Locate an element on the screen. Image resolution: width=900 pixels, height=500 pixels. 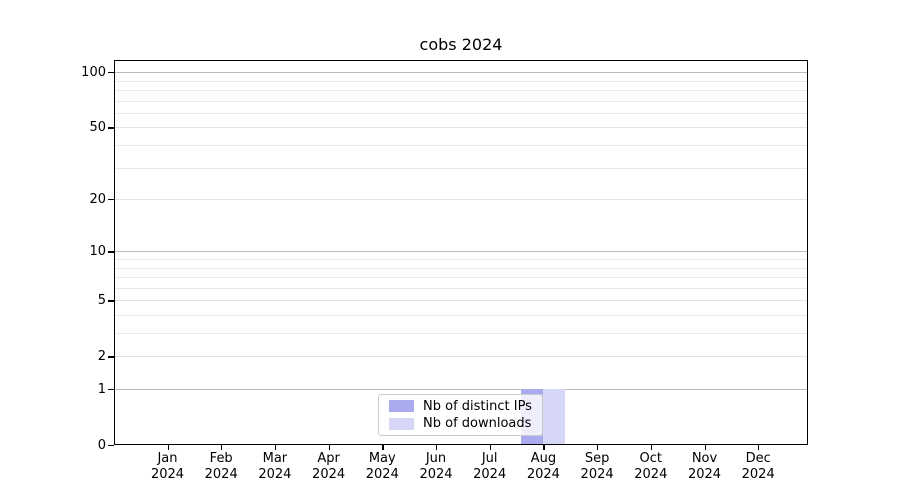
legend-item-downloads: Nb of downloads is located at coordinates (465, 423).